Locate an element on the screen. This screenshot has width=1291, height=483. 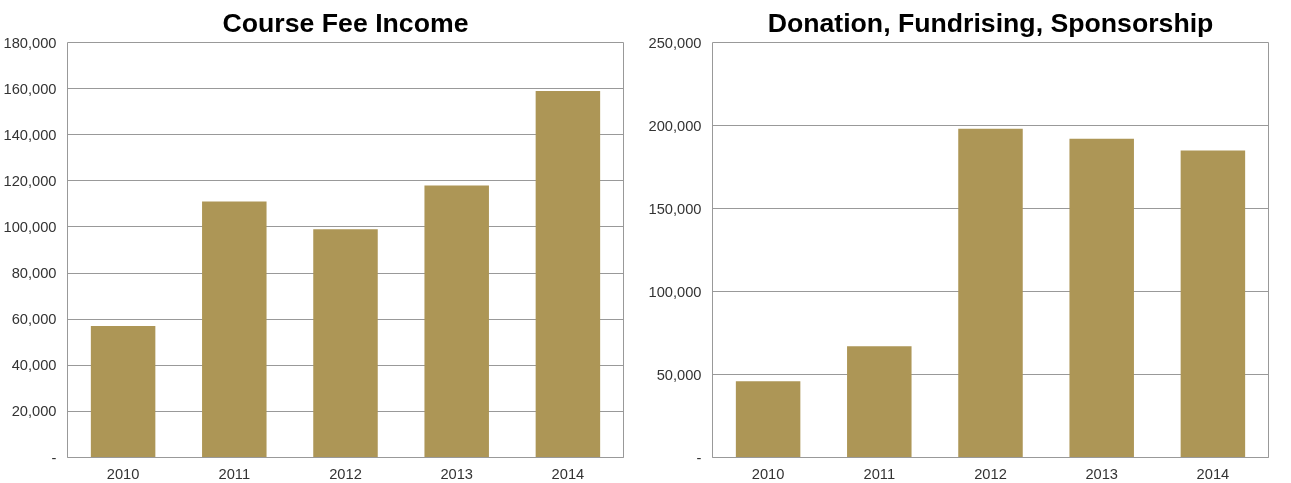
chart-title: Donation, Fundrising, Sponsorship is located at coordinates (990, 22).